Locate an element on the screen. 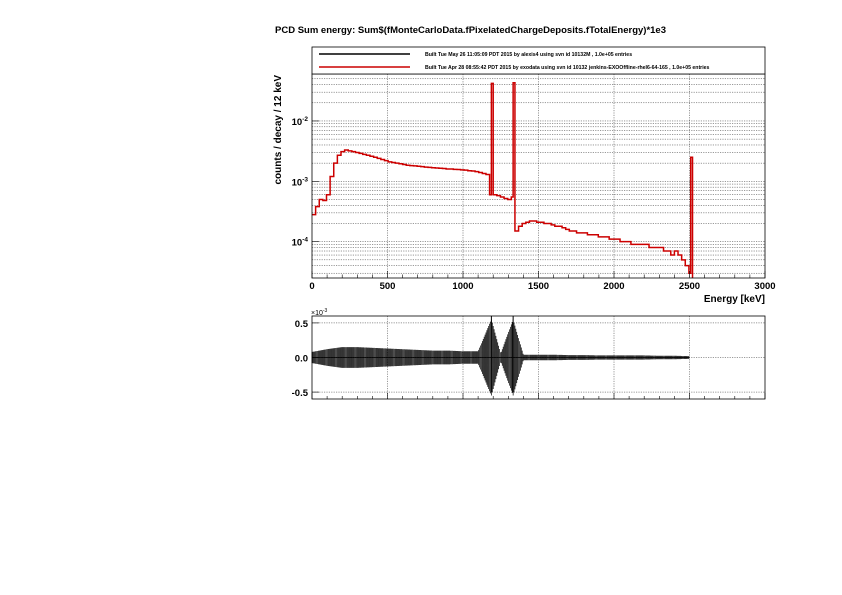 This screenshot has width=842, height=595. y-tick-label: 10⁻² is located at coordinates (300, 122).